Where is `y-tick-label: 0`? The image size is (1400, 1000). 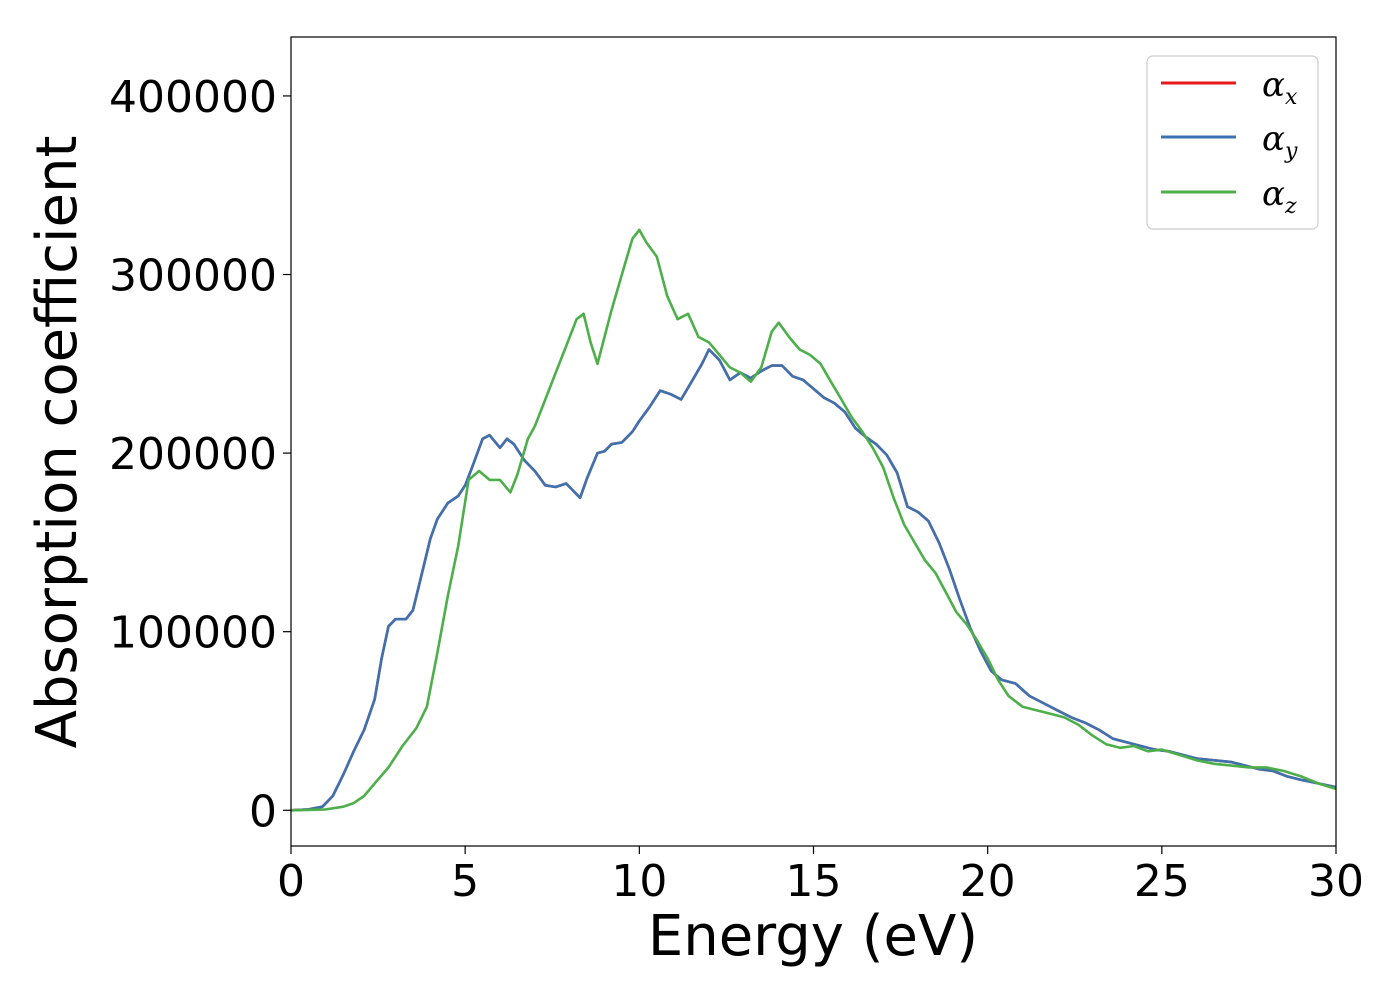 y-tick-label: 0 is located at coordinates (263, 811).